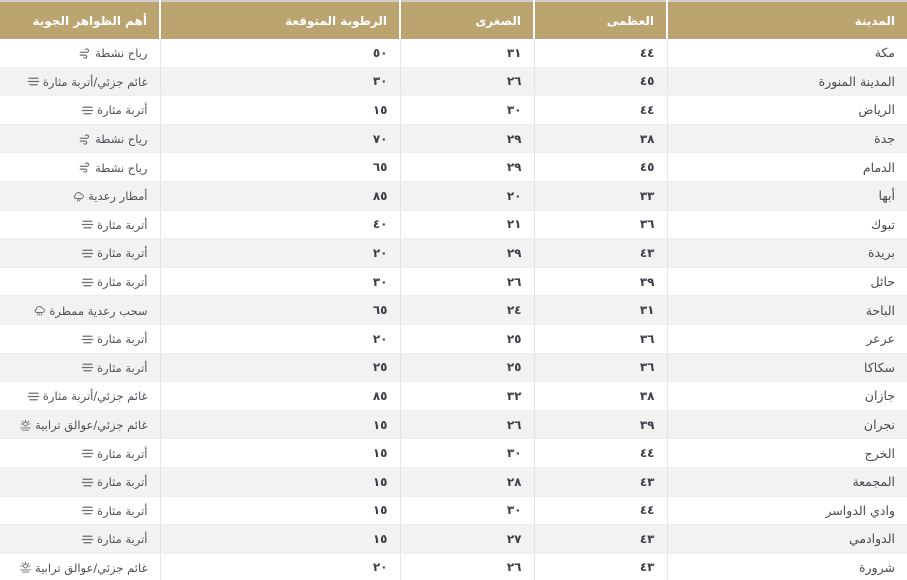 The height and width of the screenshot is (580, 907). I want to click on city-cell: حائل, so click(786, 282).